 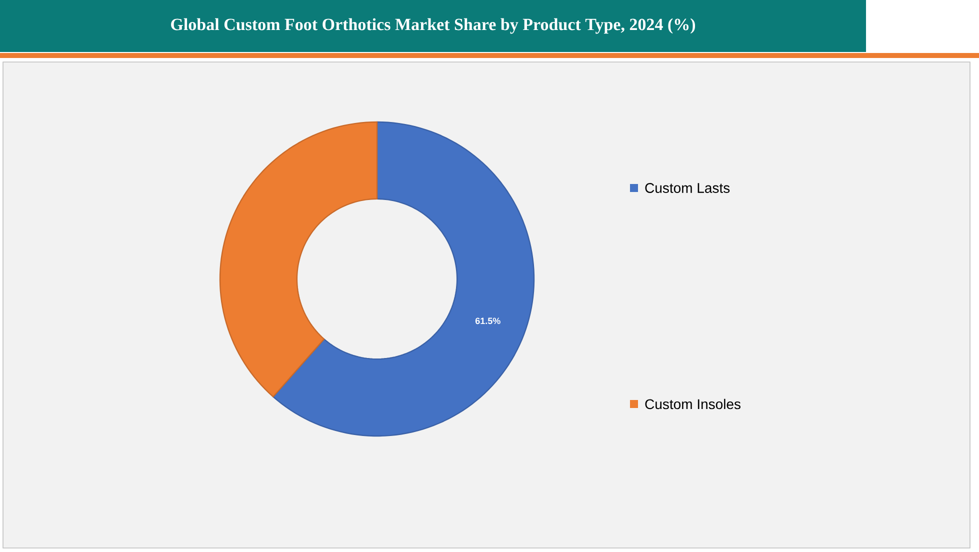 What do you see at coordinates (433, 26) in the screenshot?
I see `chart-title: Global Custom Foot Orthotics Market Share by Product Type, 2024 (%)` at bounding box center [433, 26].